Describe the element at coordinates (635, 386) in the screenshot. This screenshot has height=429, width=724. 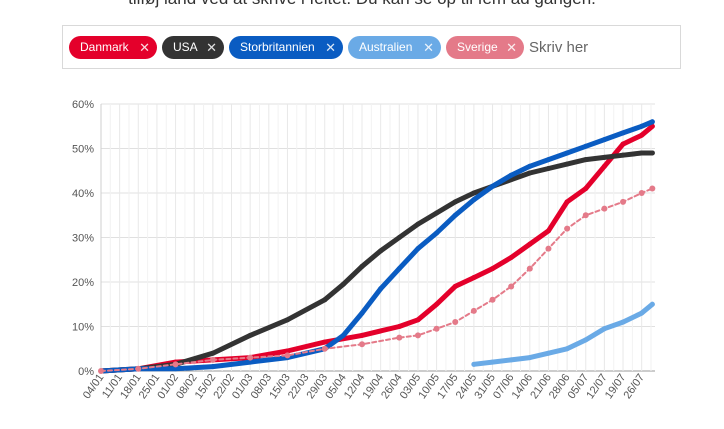
I see `x-tick-label: 26/07` at that location.